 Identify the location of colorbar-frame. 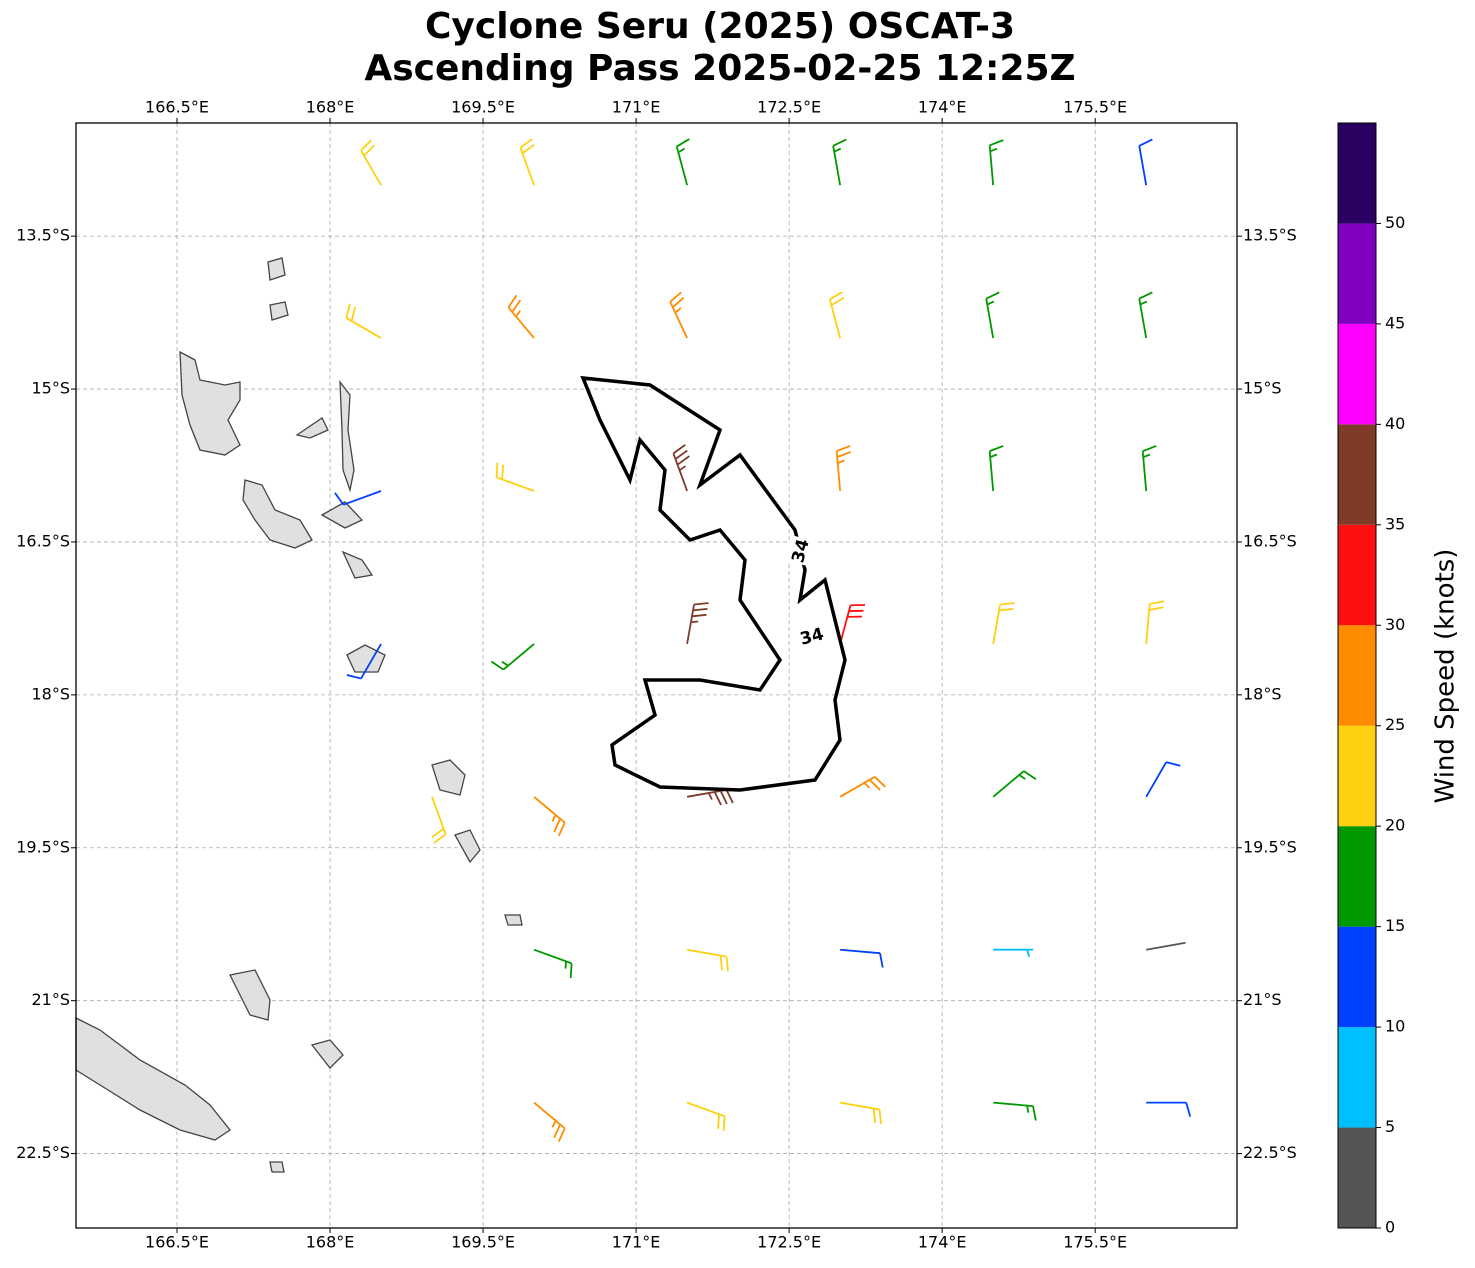
(1357, 675).